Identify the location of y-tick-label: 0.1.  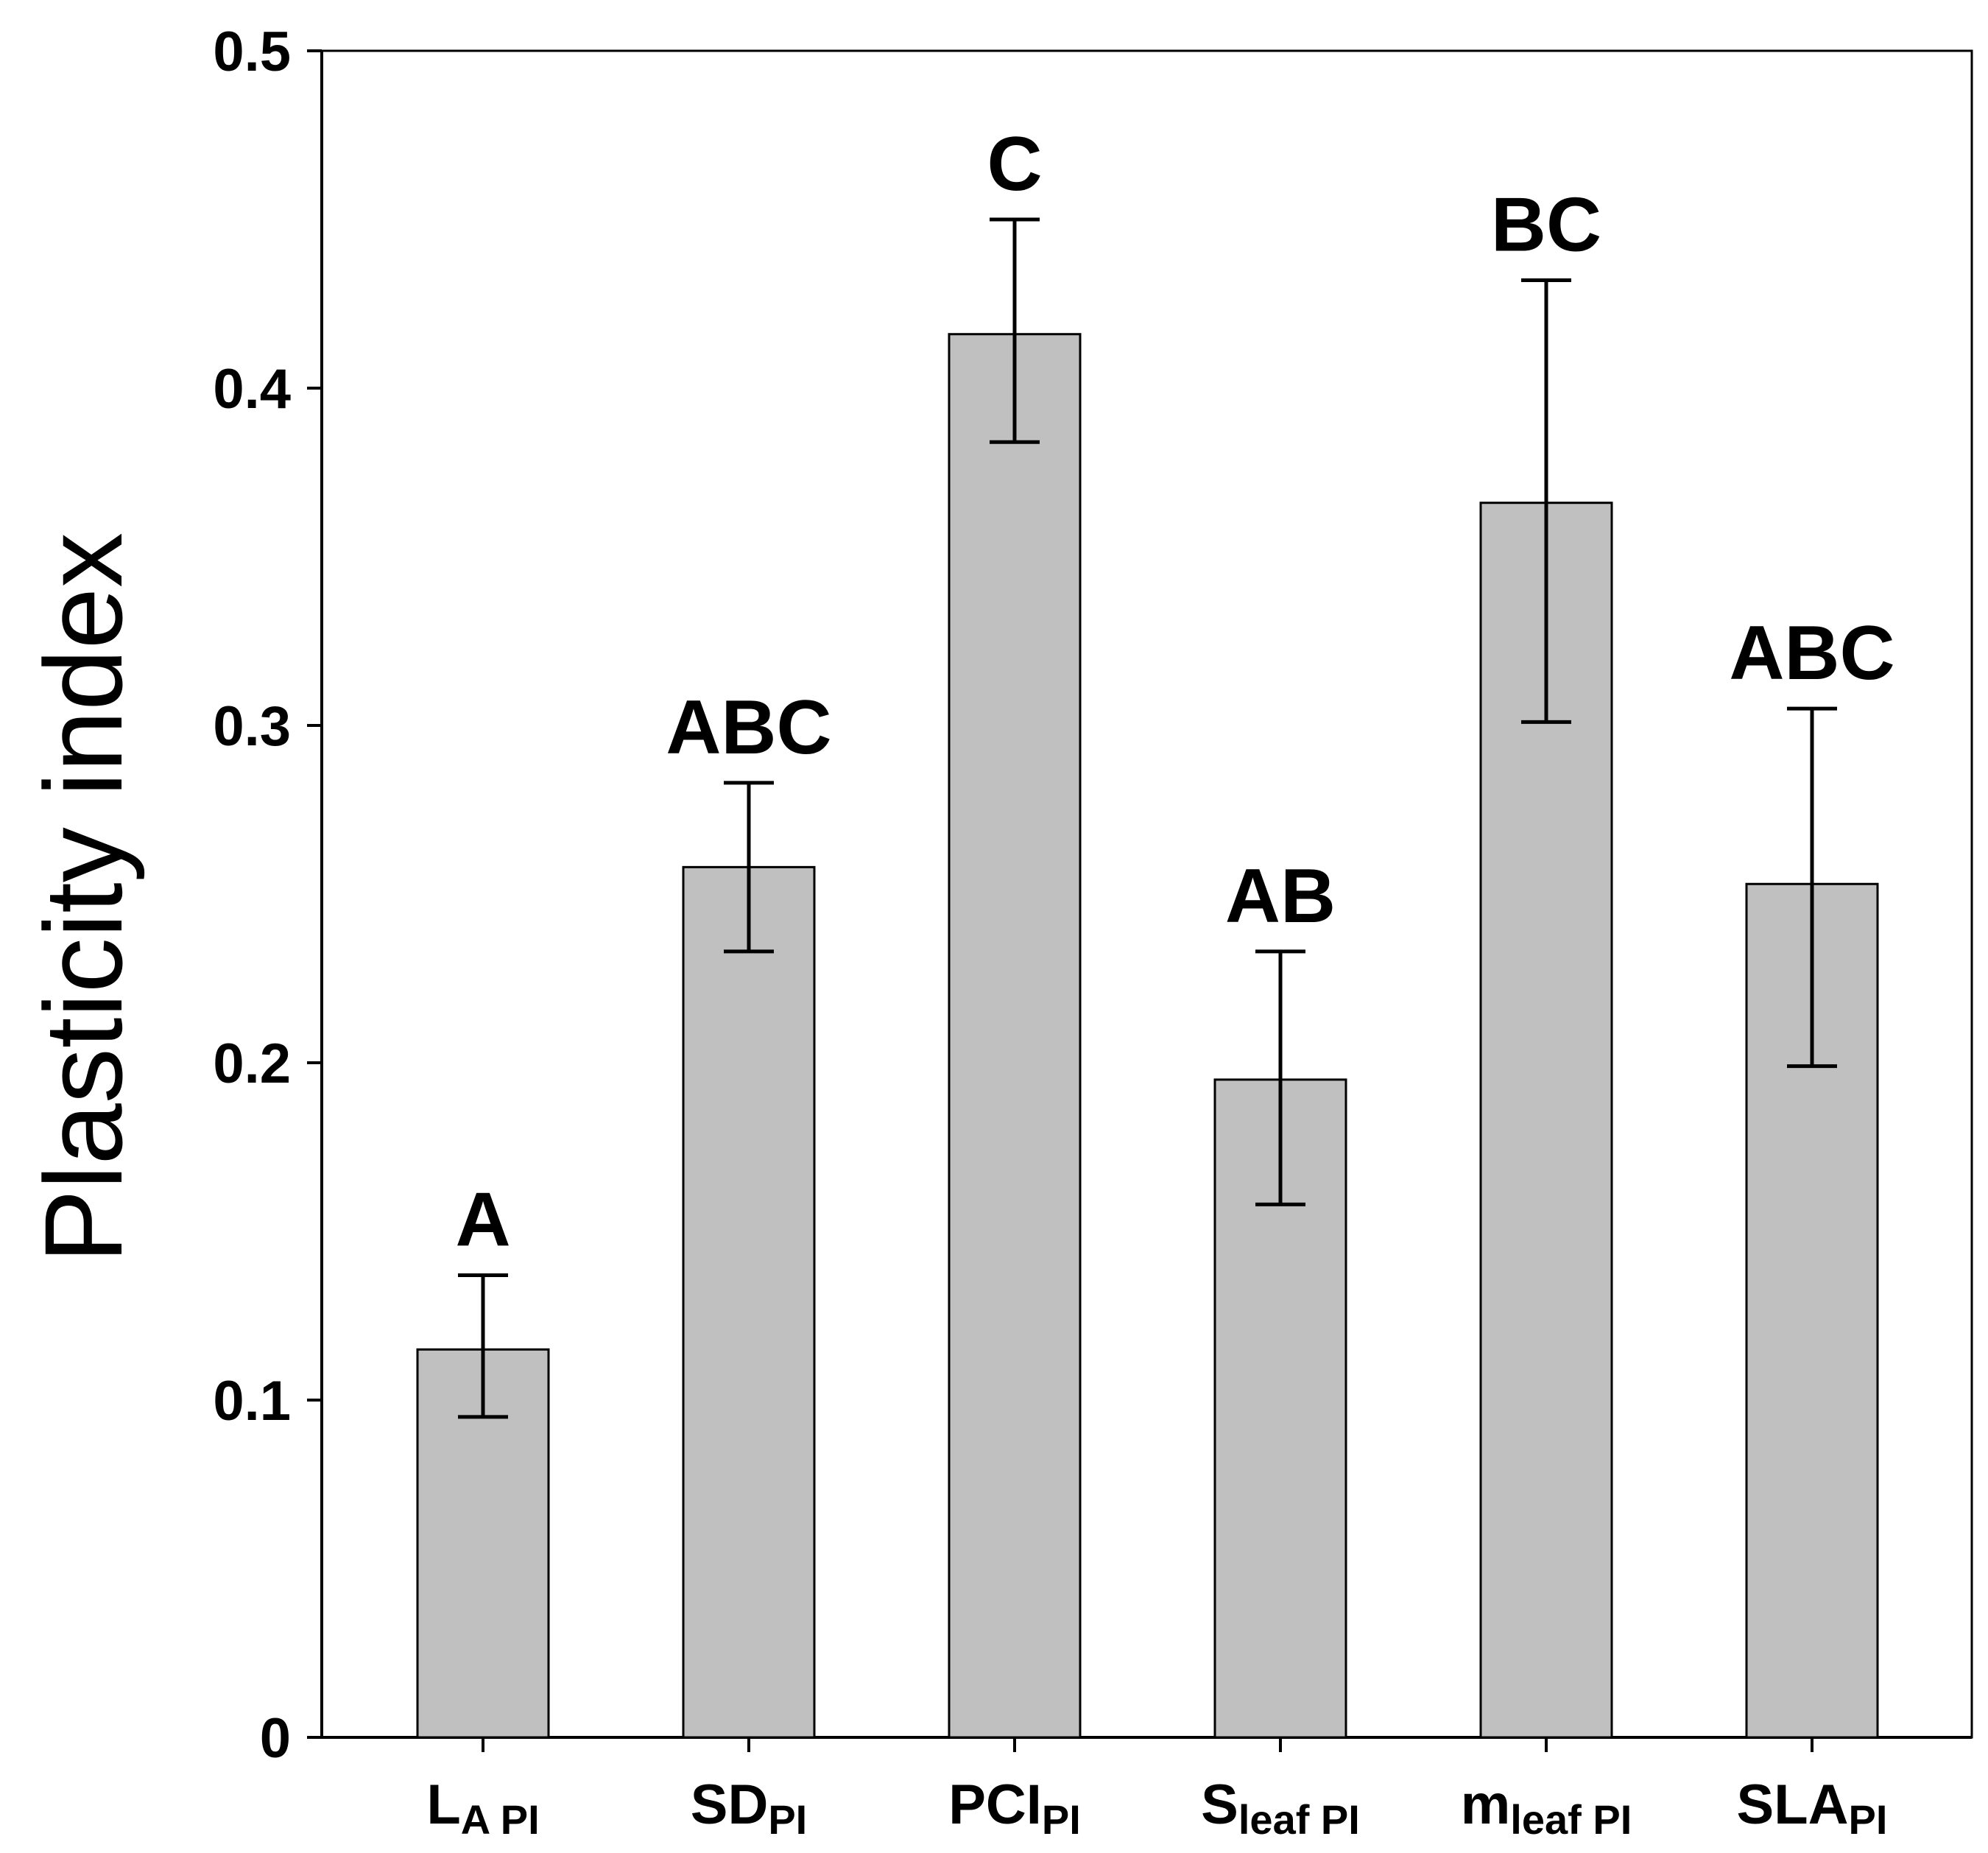
(252, 1401).